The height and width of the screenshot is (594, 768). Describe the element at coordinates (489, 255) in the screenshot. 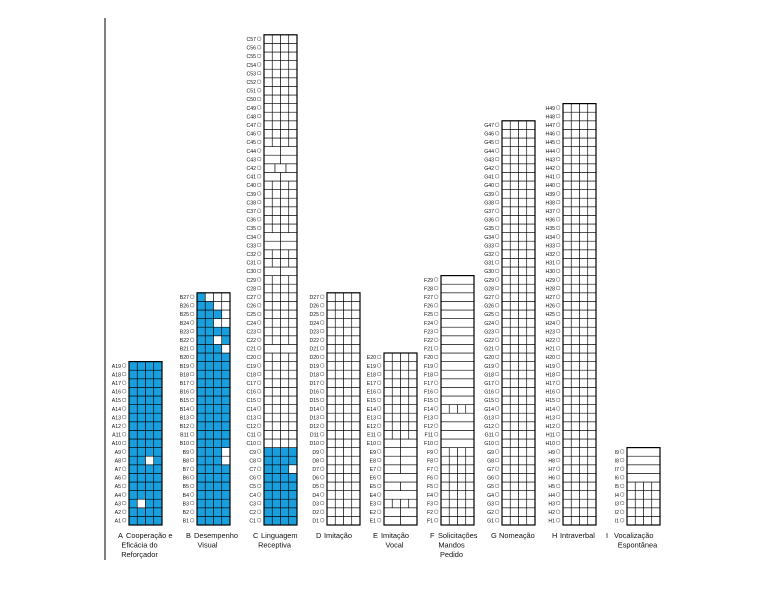

I see `level-label: G32` at that location.